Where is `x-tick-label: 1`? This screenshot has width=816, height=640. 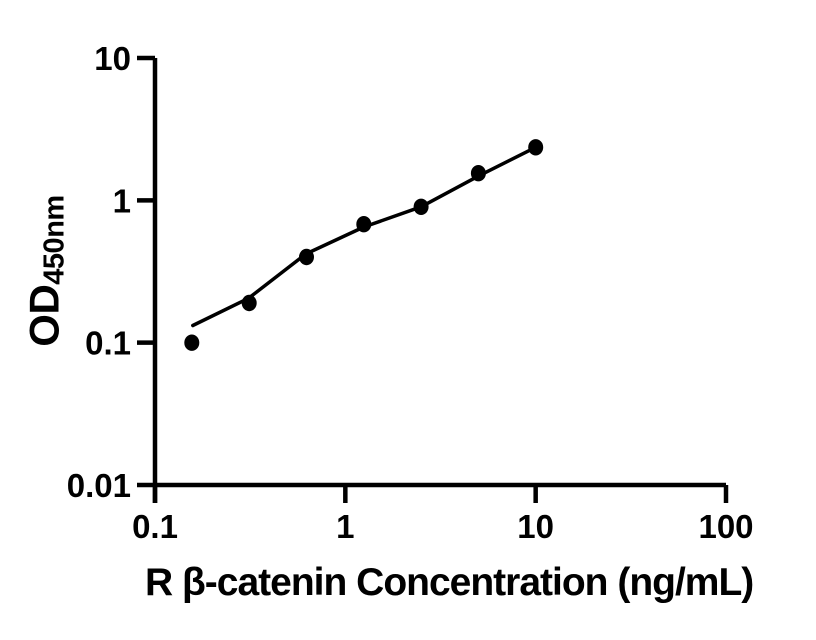
x-tick-label: 1 is located at coordinates (345, 526).